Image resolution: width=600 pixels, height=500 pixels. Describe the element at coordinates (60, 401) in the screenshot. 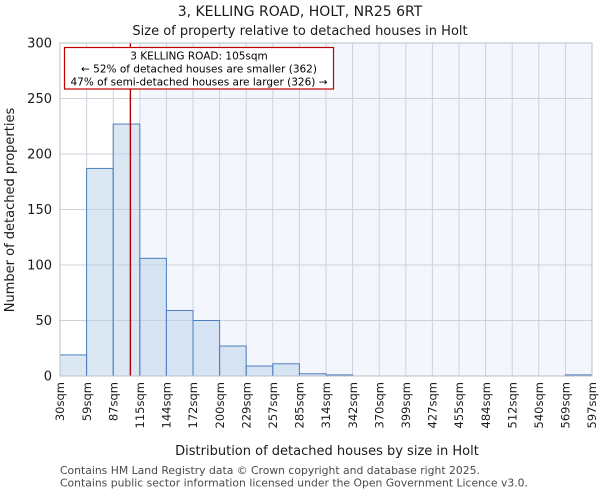

I see `x-tick-label: 30sqm` at that location.